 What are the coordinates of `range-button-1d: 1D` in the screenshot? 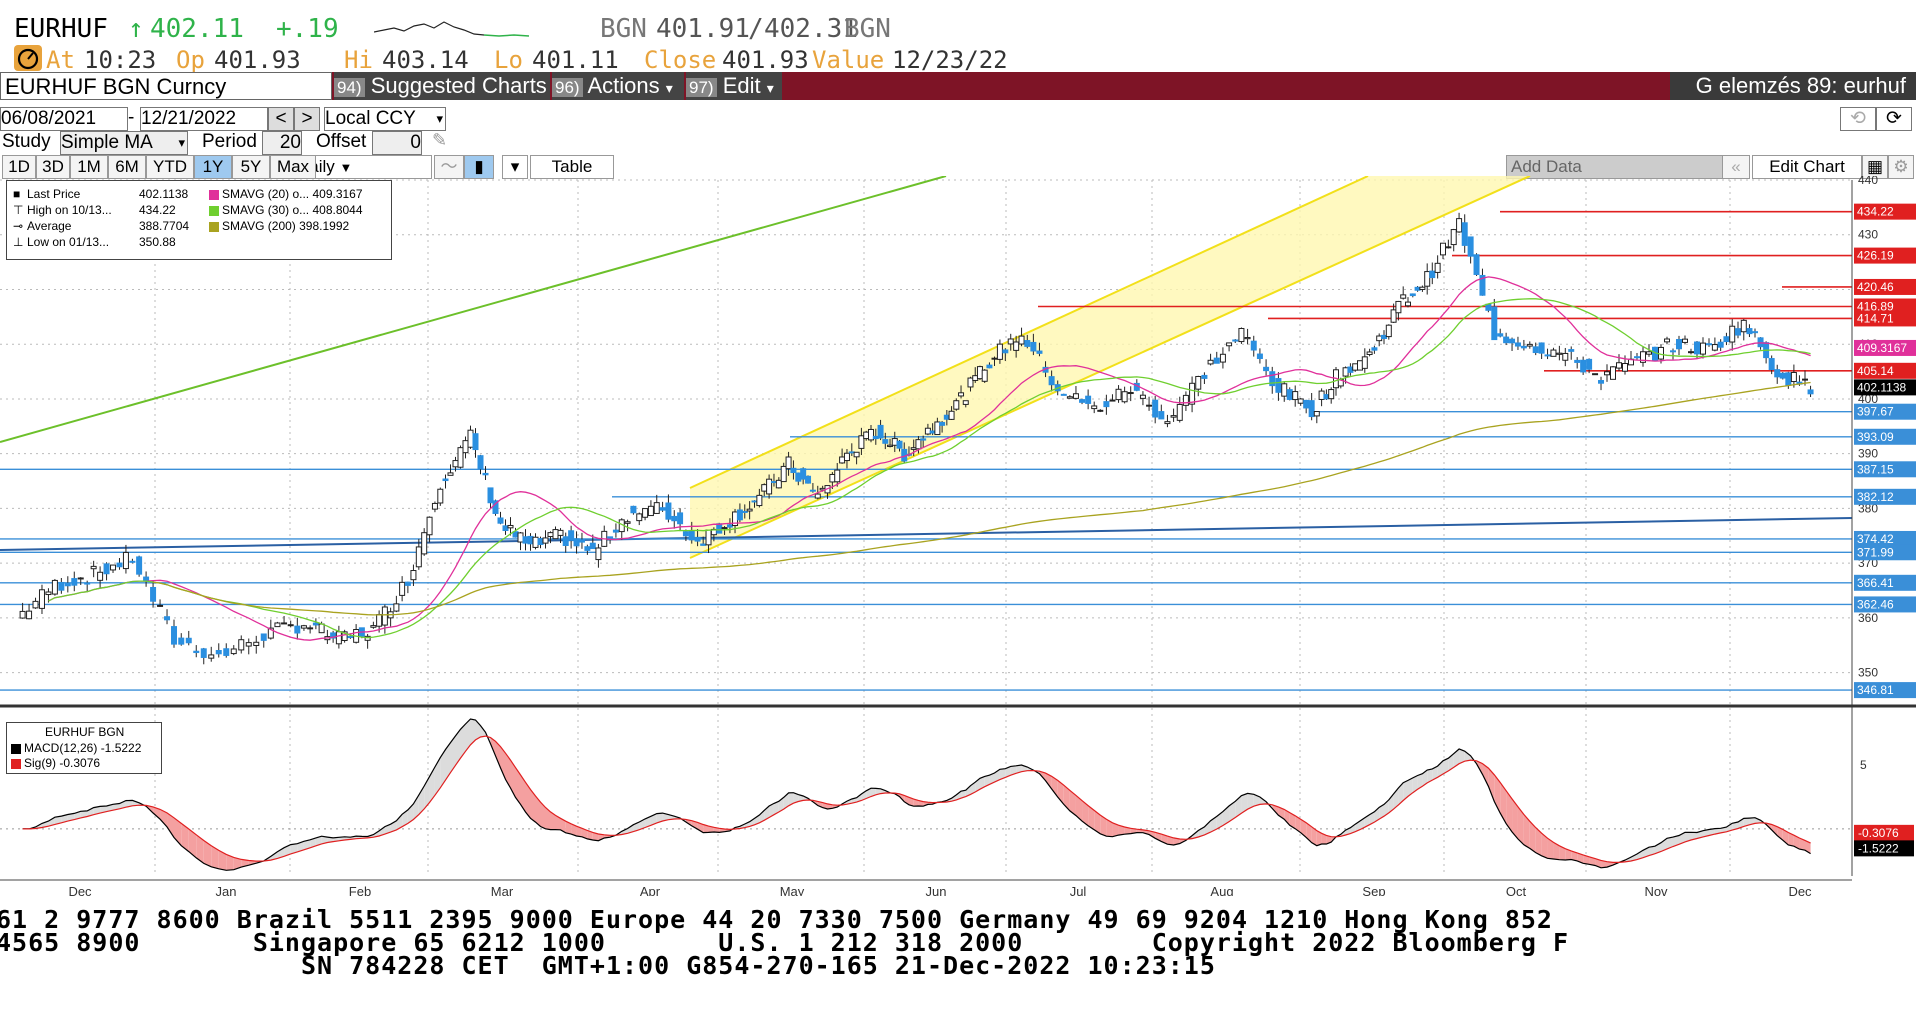 It's located at (19, 167).